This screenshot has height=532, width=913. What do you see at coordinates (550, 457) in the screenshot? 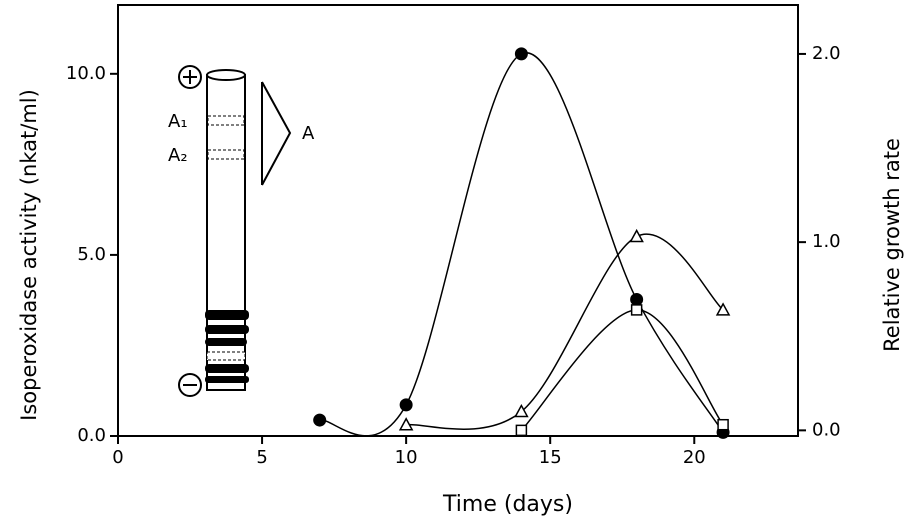
I see `x-tick-label: 15` at bounding box center [550, 457].